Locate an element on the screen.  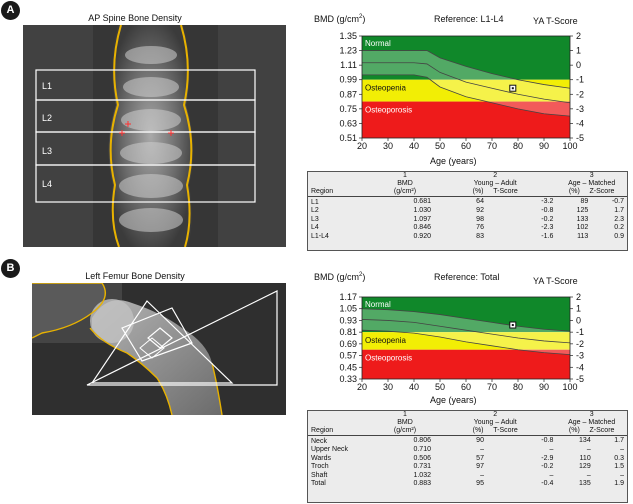
table-b-cell-z: 1.9 is located at coordinates (619, 484).